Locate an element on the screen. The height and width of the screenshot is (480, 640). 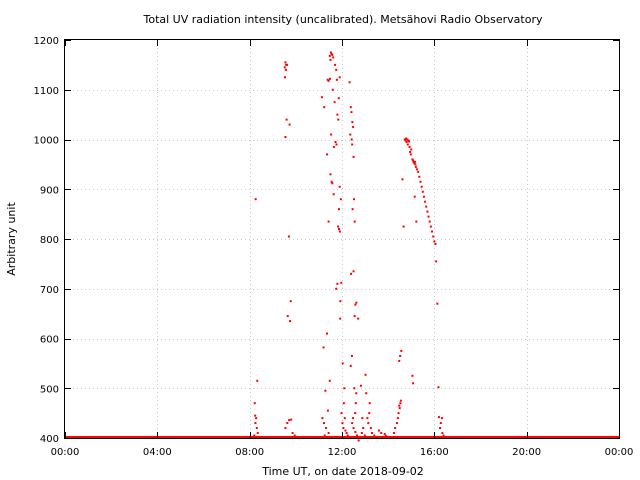
y-tick-label: 400 is located at coordinates (49, 439).